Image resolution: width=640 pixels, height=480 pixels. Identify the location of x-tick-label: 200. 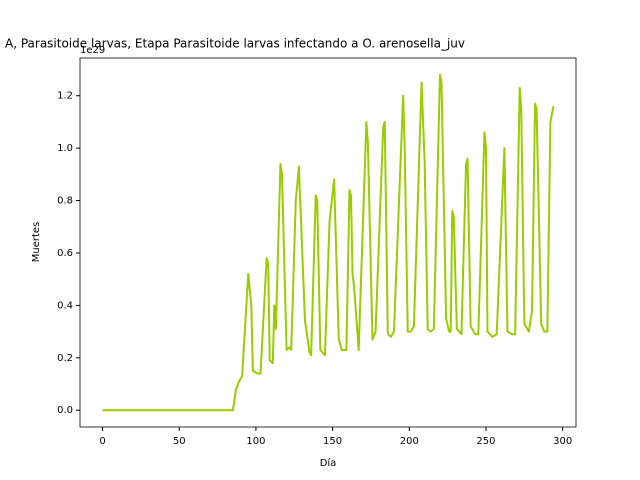
(409, 441).